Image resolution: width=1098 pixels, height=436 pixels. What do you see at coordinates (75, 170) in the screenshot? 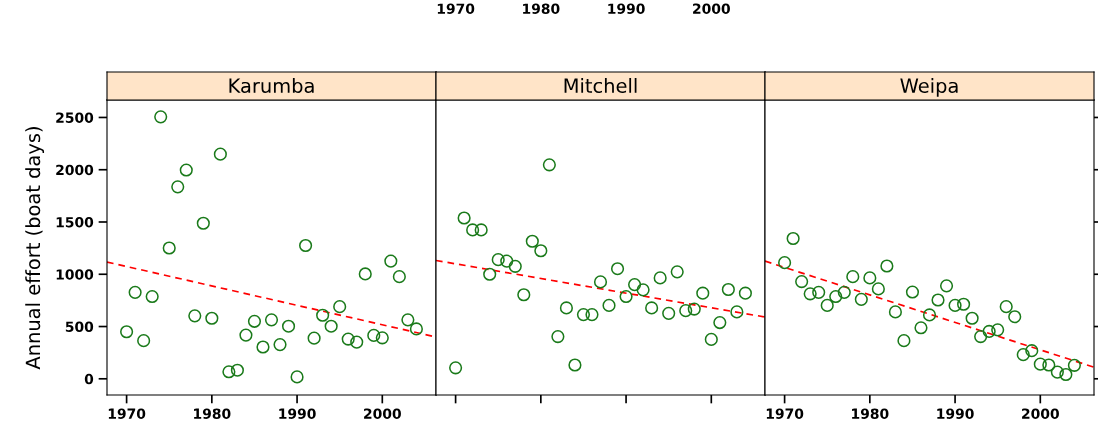
I see `y-tick-label: 2000` at bounding box center [75, 170].